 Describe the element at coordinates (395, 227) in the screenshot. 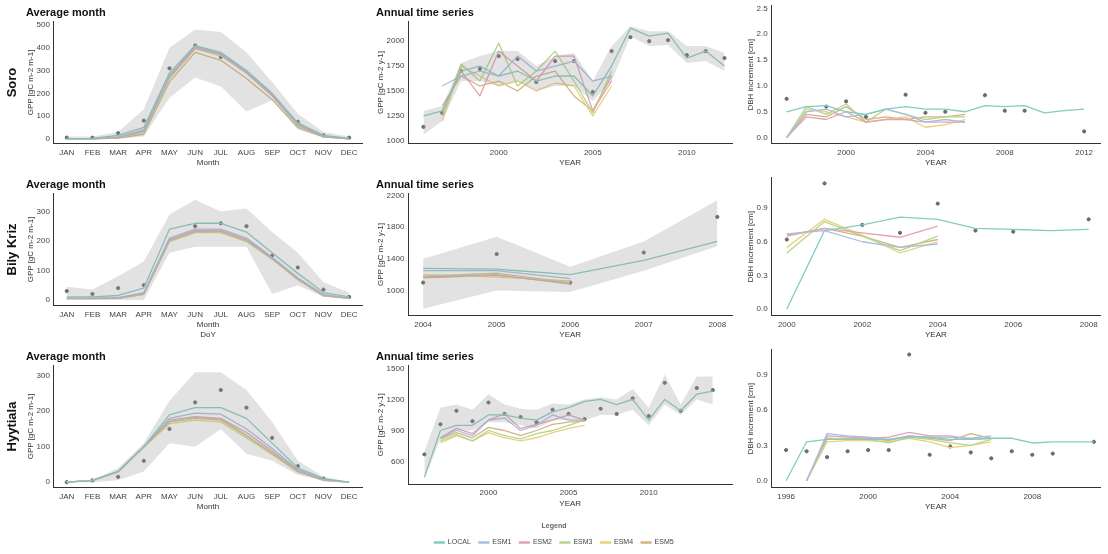

I see `y-tick-label: 1800` at that location.